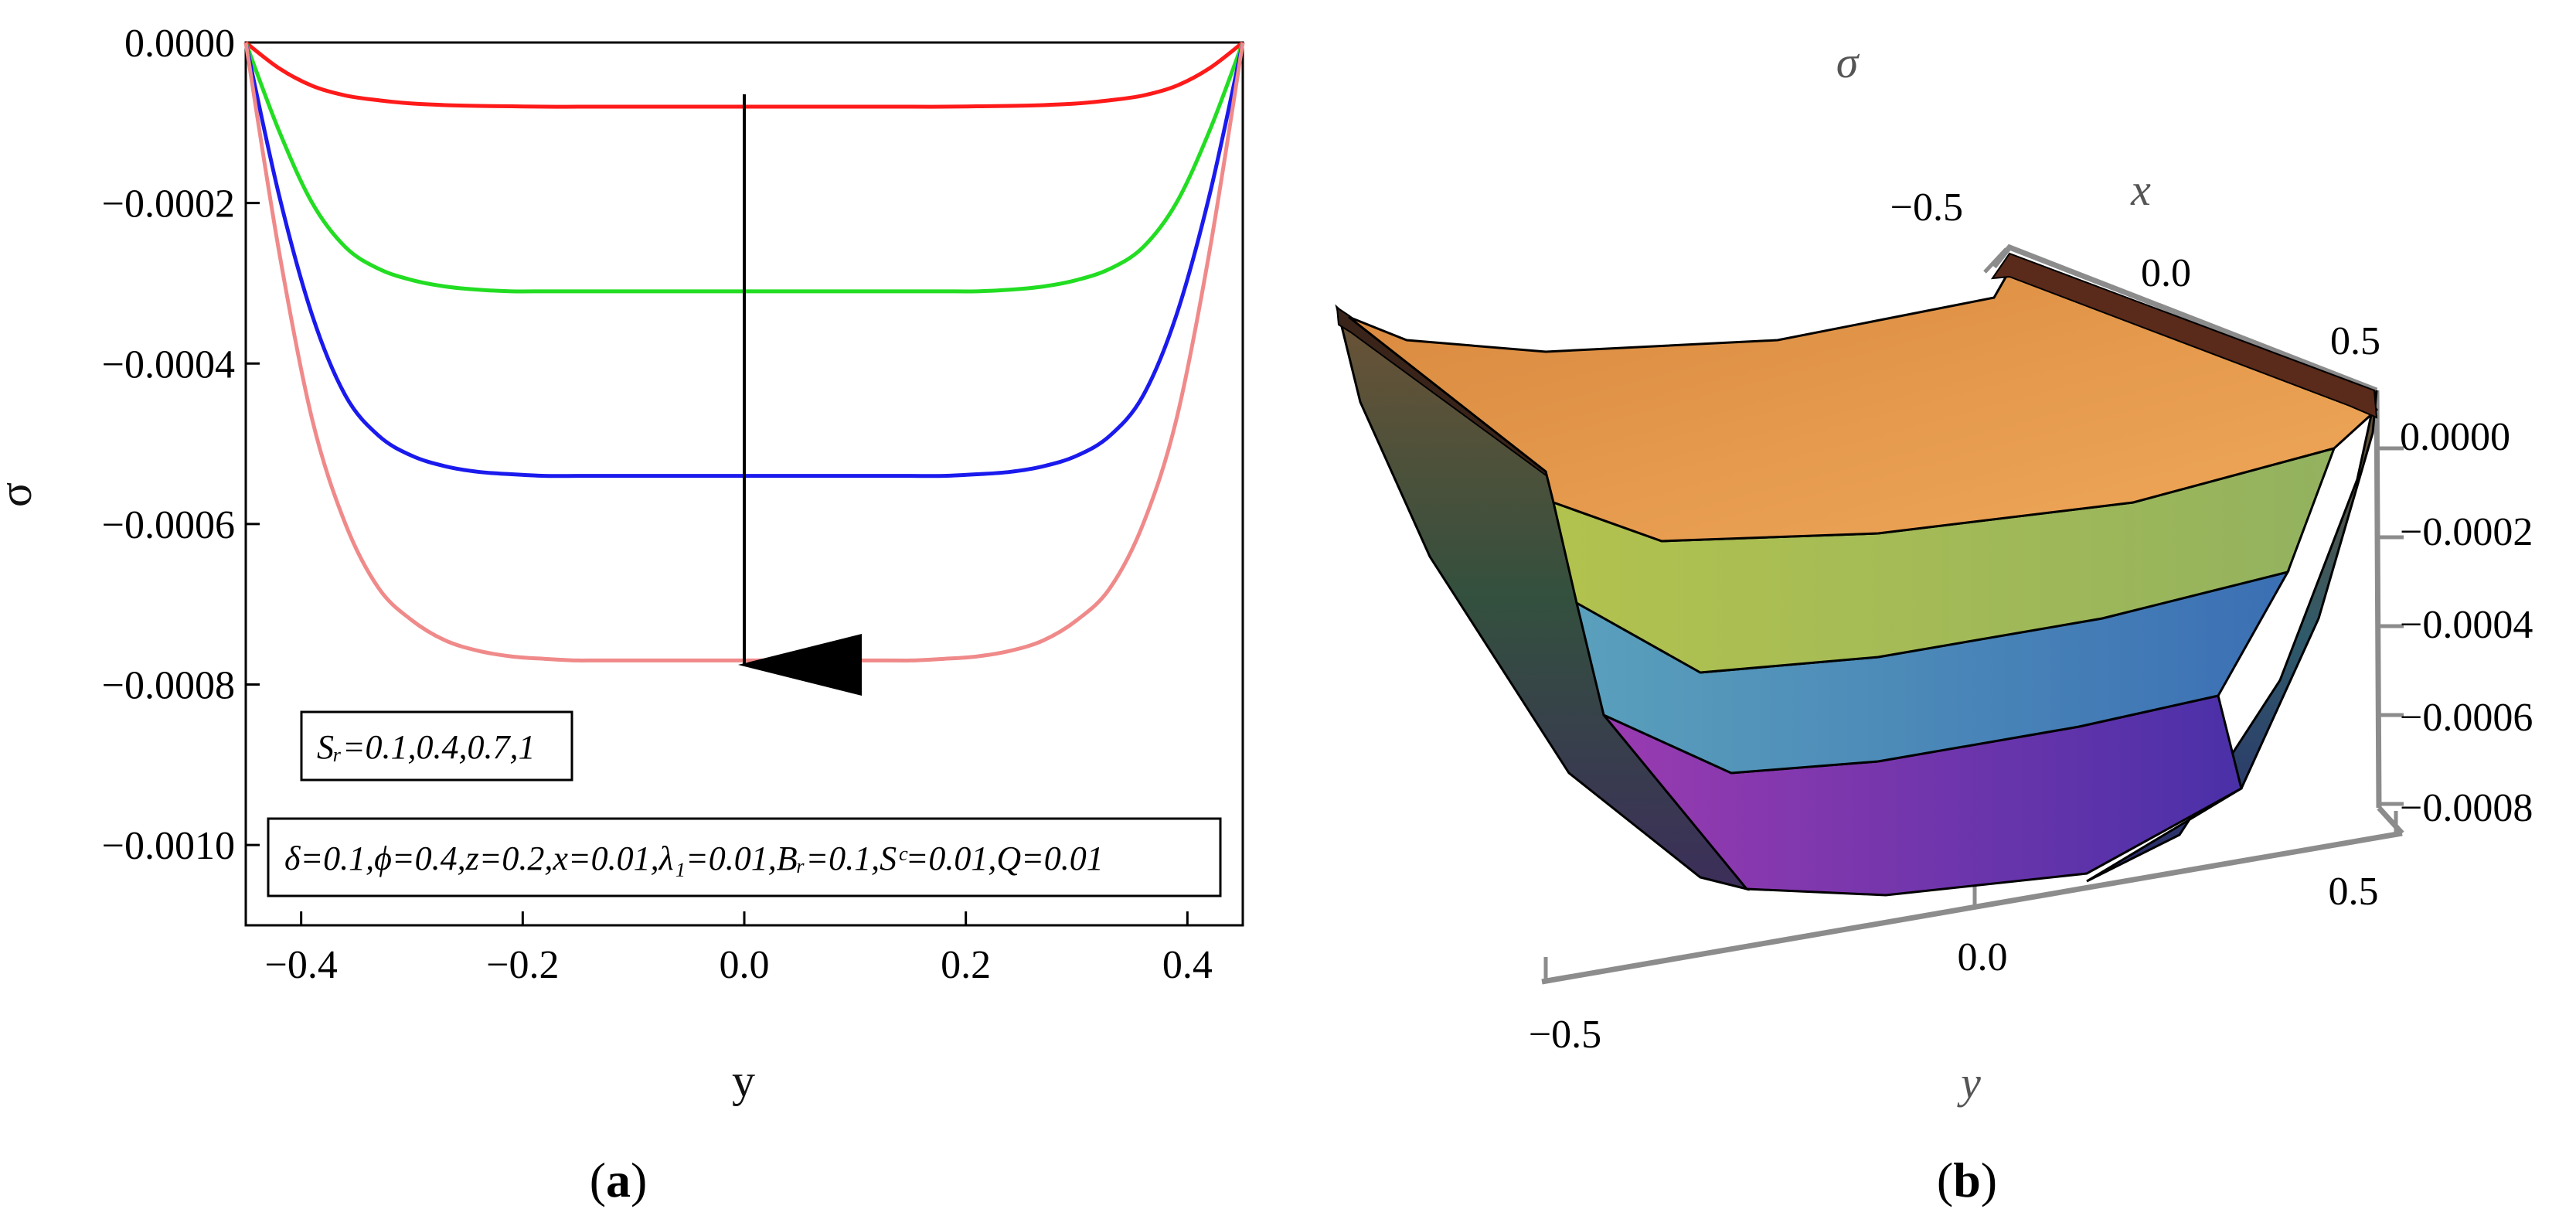 The image size is (2576, 1226). Describe the element at coordinates (1967, 1180) in the screenshot. I see `caption-b: (b)` at that location.